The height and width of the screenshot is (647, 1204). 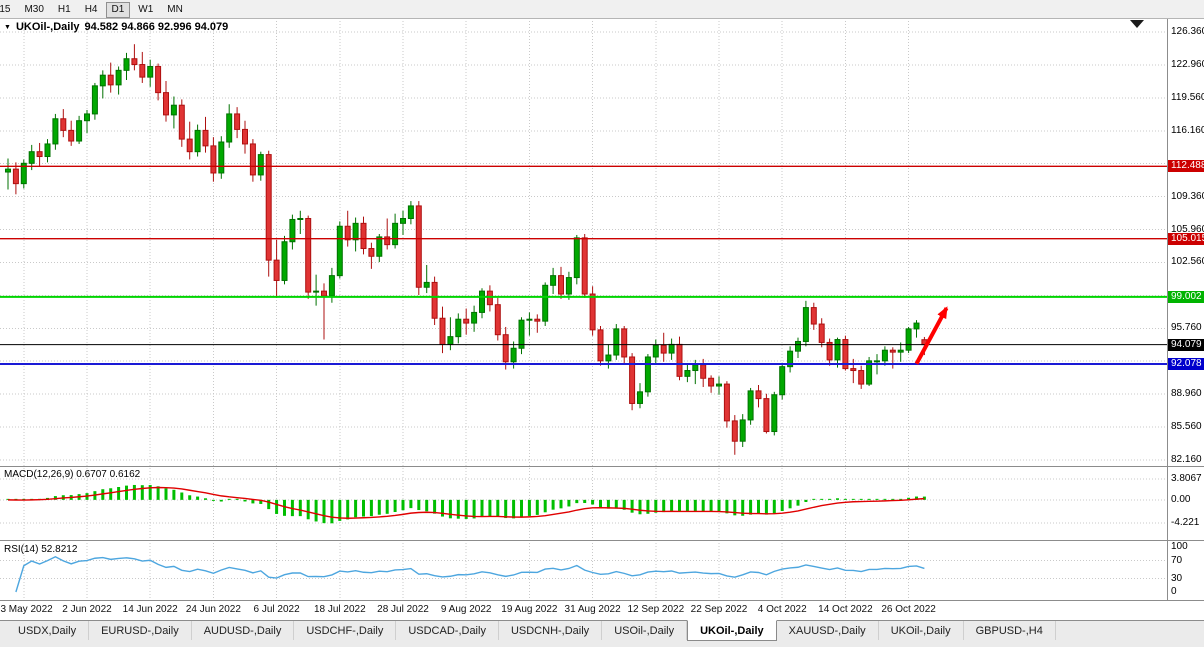 What do you see at coordinates (7, 27) in the screenshot?
I see `symbol-dropdown-icon: ▼` at bounding box center [7, 27].